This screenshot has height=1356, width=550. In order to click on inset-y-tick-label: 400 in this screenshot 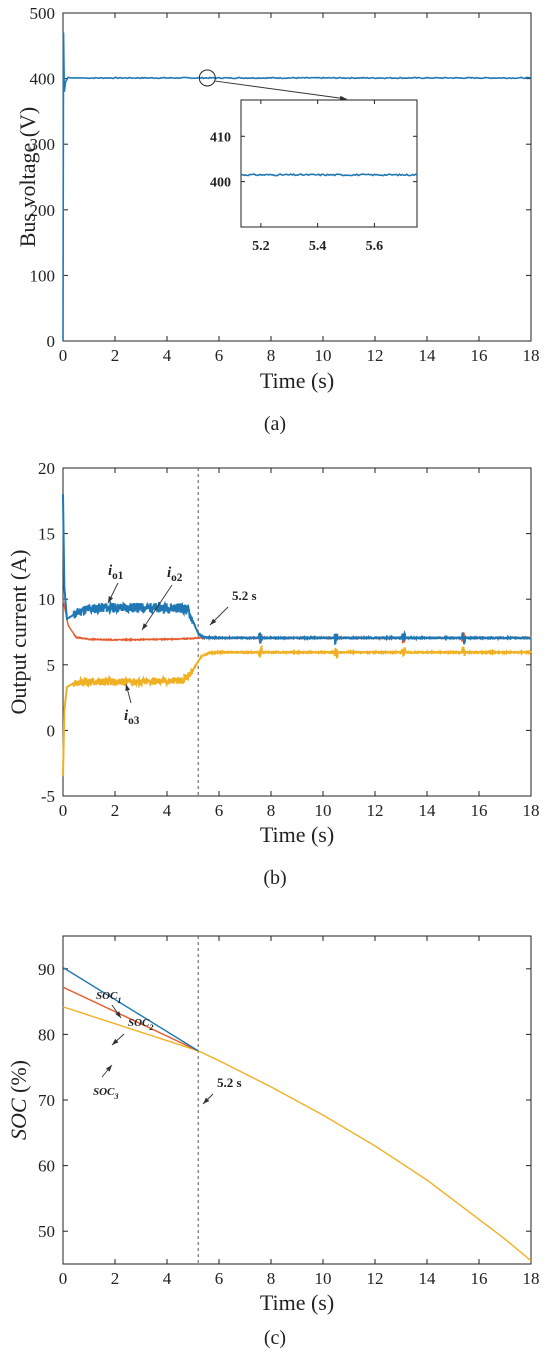, I will do `click(220, 183)`.